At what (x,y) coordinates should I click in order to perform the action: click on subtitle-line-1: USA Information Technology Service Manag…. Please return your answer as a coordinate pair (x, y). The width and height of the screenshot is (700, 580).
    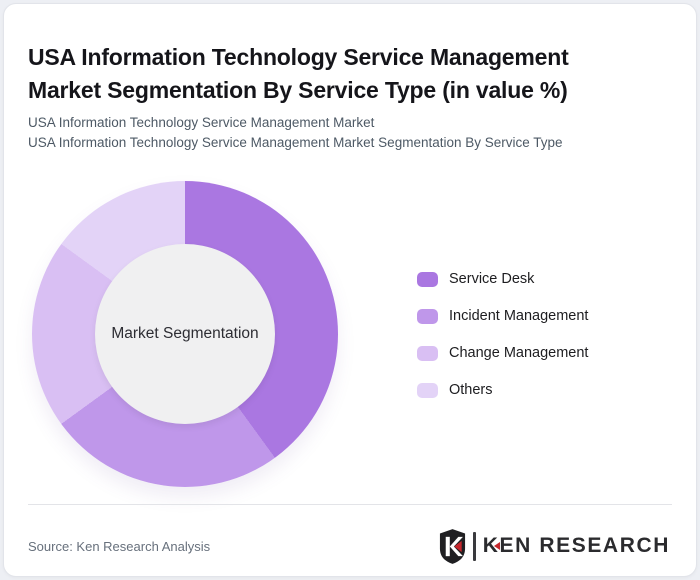
    Looking at the image, I should click on (201, 122).